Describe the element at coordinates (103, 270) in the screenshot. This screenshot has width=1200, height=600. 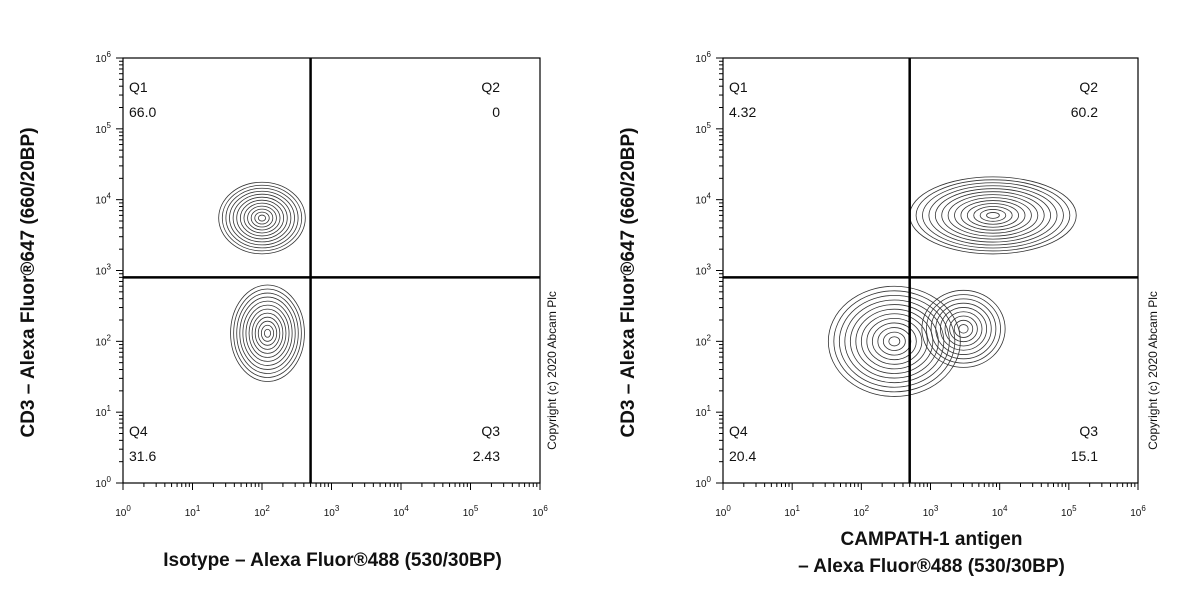
I see `y-tick-label: 10³` at that location.